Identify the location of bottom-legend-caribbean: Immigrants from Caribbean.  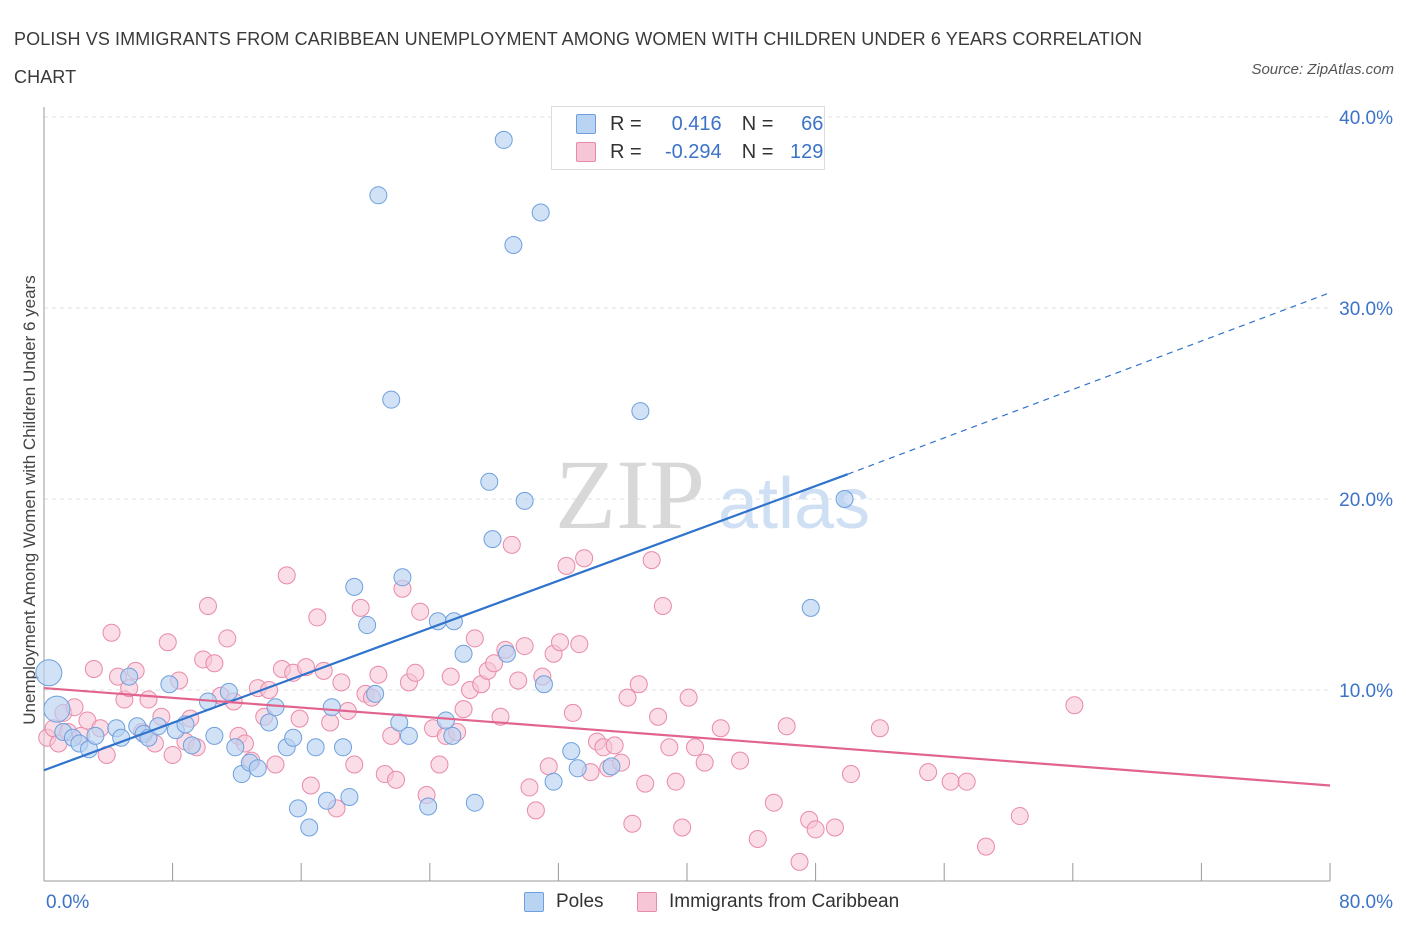
(768, 902).